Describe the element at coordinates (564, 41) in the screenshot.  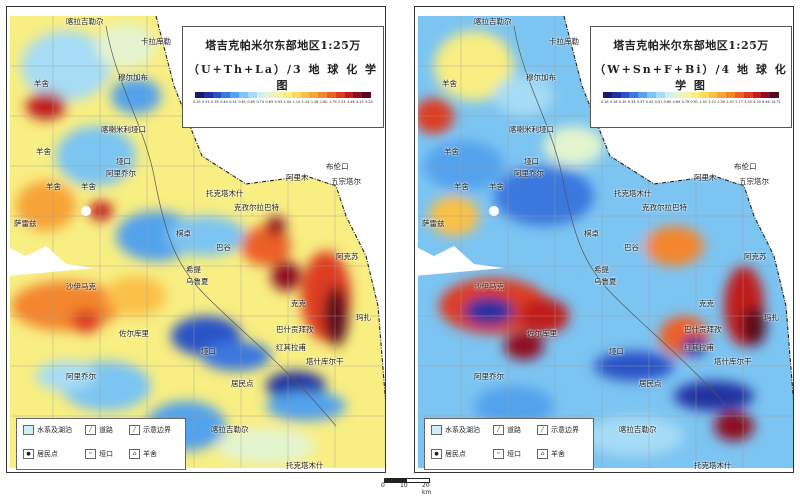
I see `place-label: 卡拉库勒` at that location.